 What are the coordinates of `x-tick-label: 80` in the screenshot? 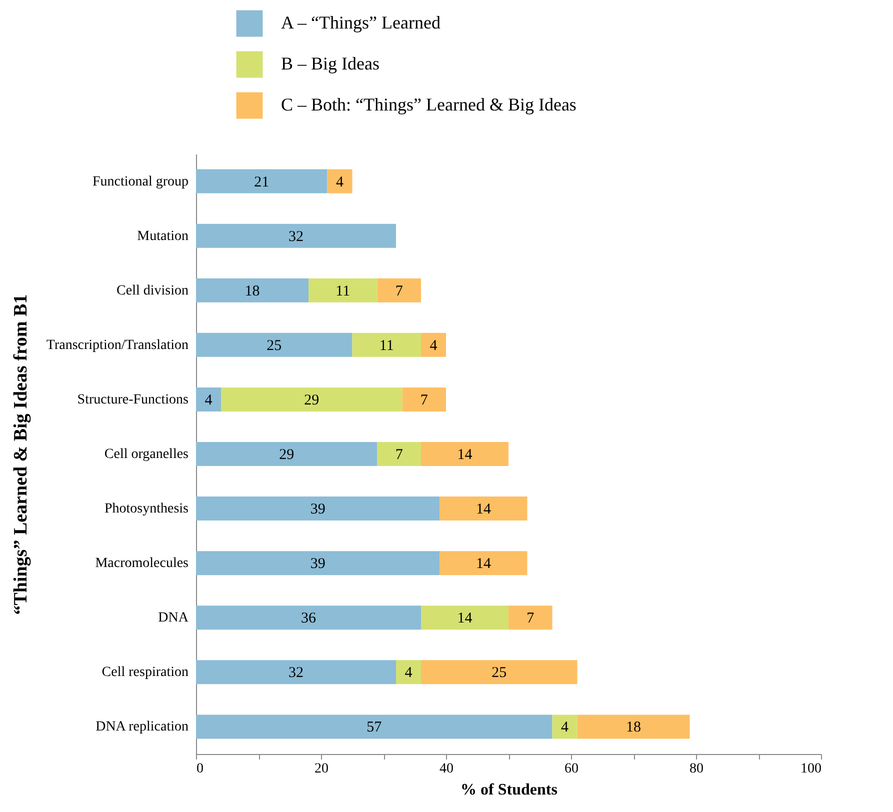 It's located at (697, 769).